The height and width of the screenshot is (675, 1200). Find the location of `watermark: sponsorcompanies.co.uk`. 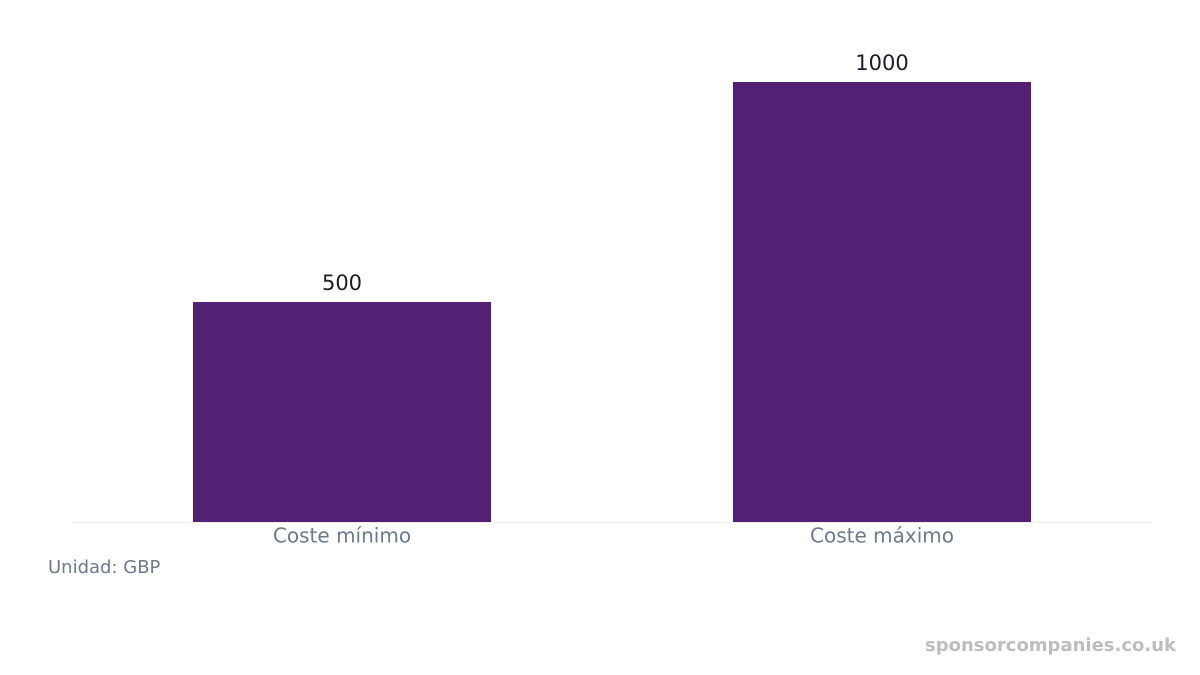

watermark: sponsorcompanies.co.uk is located at coordinates (1051, 645).